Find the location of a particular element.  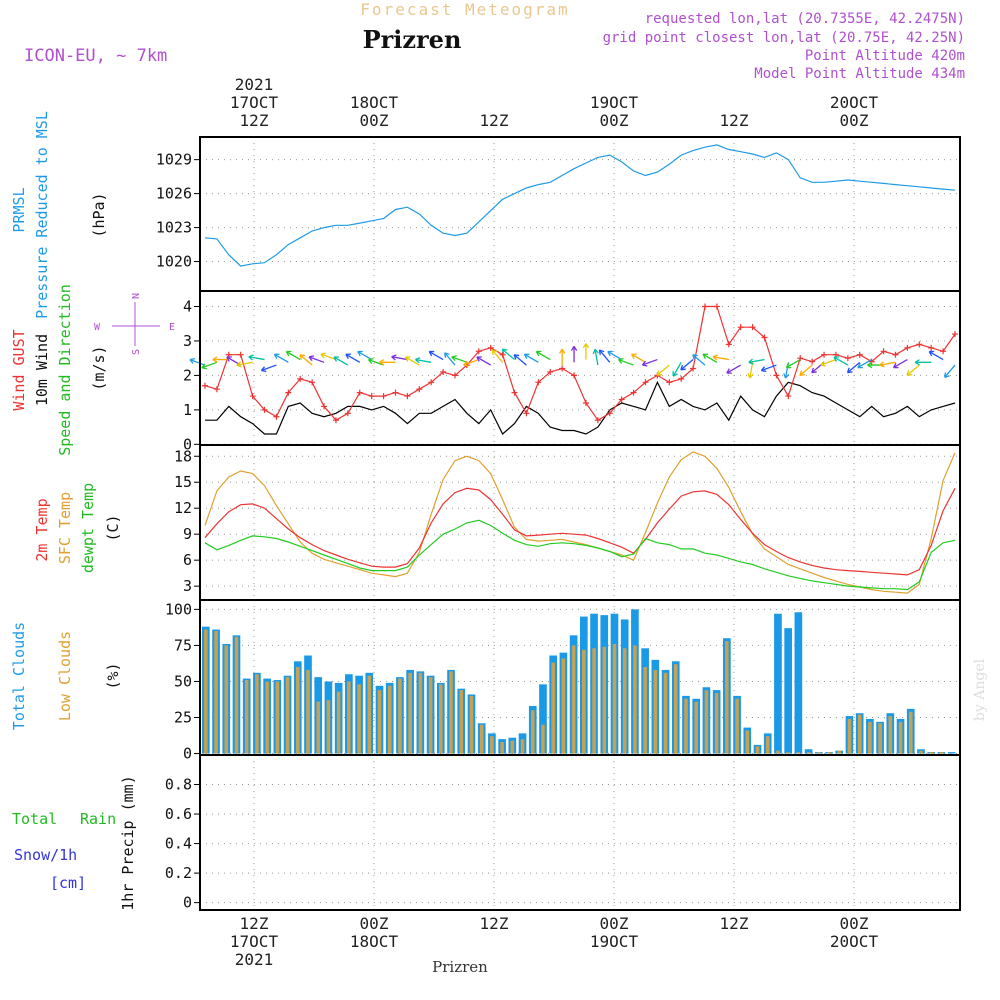

y-tick-label: 75 is located at coordinates (183, 645).